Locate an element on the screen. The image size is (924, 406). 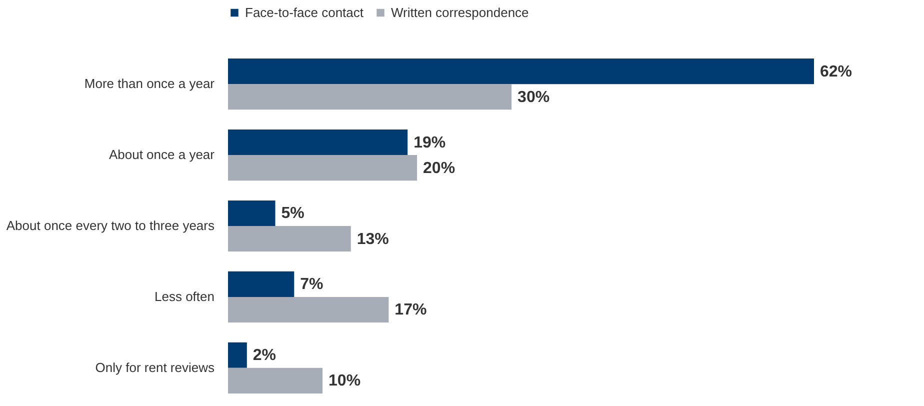
data-label: 19% is located at coordinates (430, 143).